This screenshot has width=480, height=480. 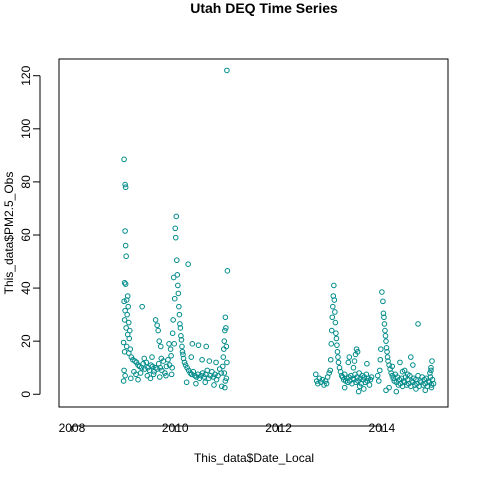 What do you see at coordinates (72, 428) in the screenshot?
I see `x-tick-label: 2008` at bounding box center [72, 428].